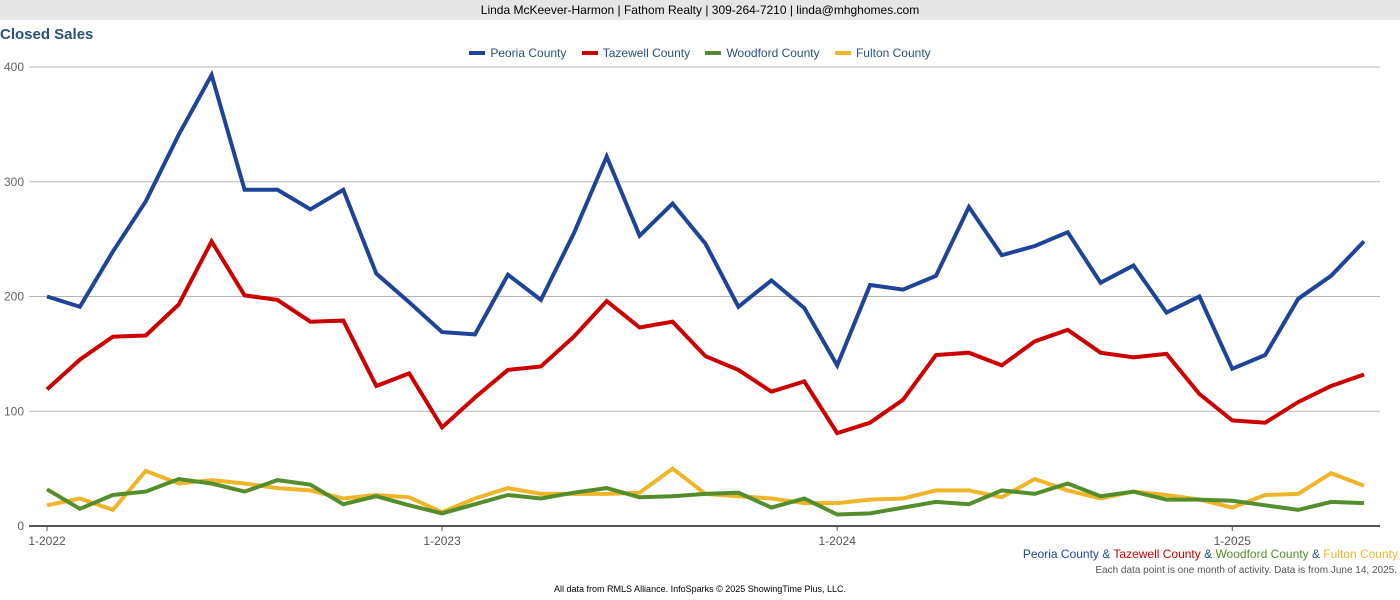 The image size is (1400, 600). Describe the element at coordinates (1060, 554) in the screenshot. I see `caption-peoria: Peoria County` at that location.